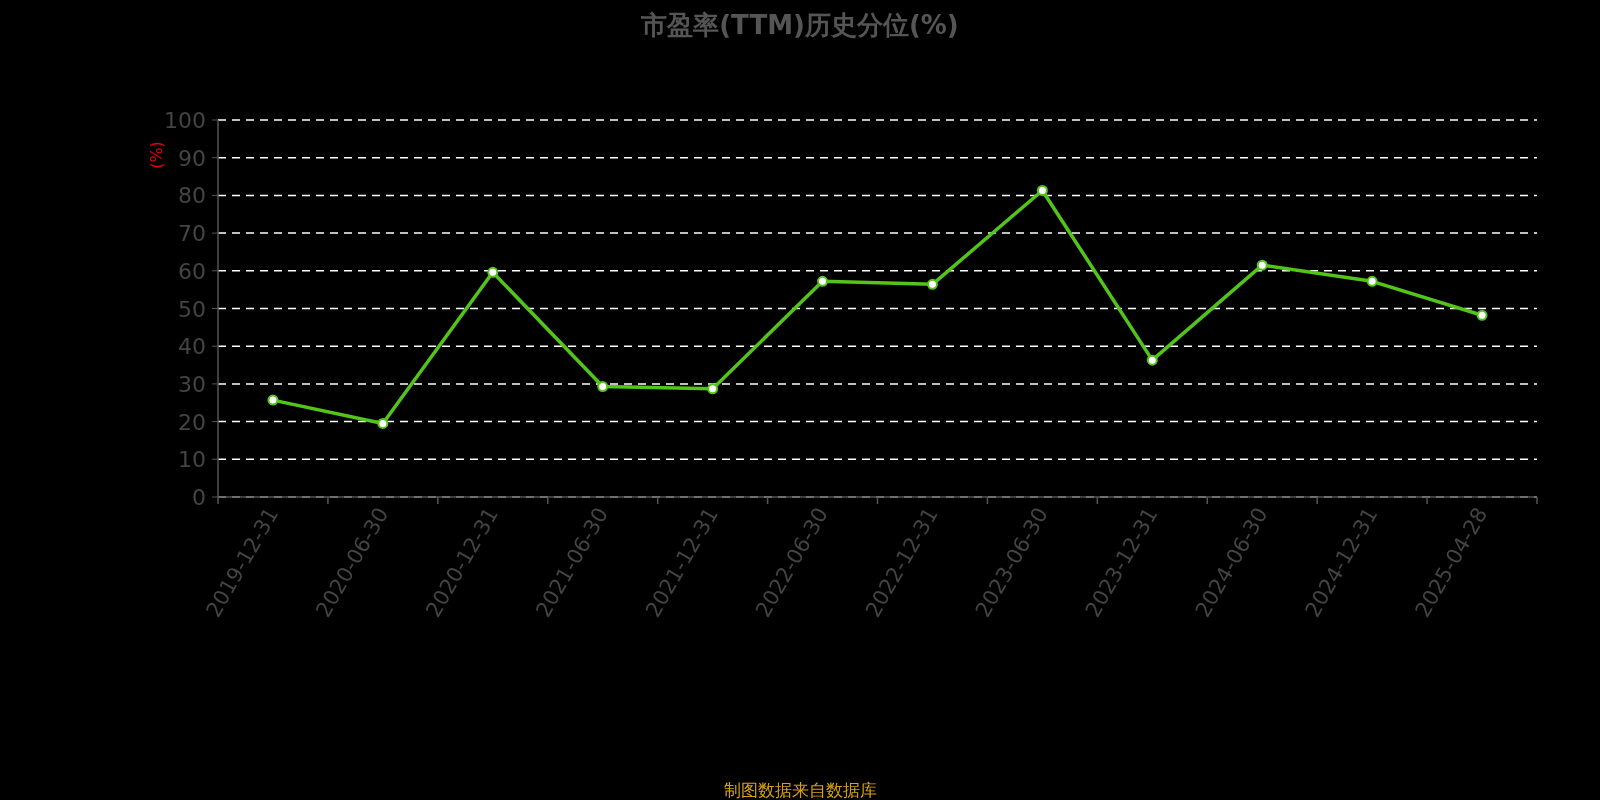 Image resolution: width=1600 pixels, height=800 pixels. What do you see at coordinates (192, 422) in the screenshot?
I see `y-tick-label: 20` at bounding box center [192, 422].